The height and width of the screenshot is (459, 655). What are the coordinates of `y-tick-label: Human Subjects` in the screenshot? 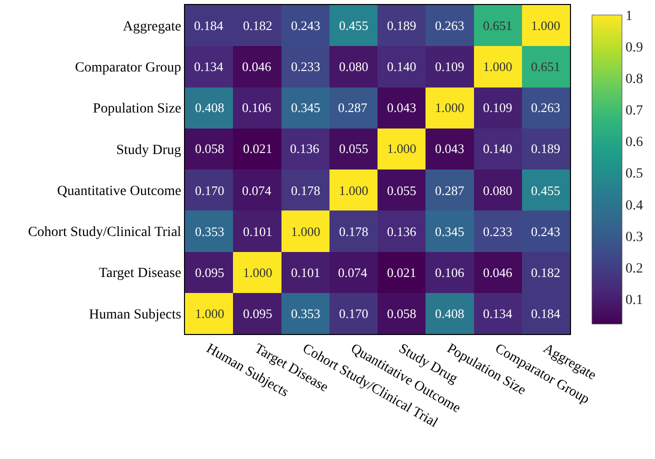 It's located at (135, 314).